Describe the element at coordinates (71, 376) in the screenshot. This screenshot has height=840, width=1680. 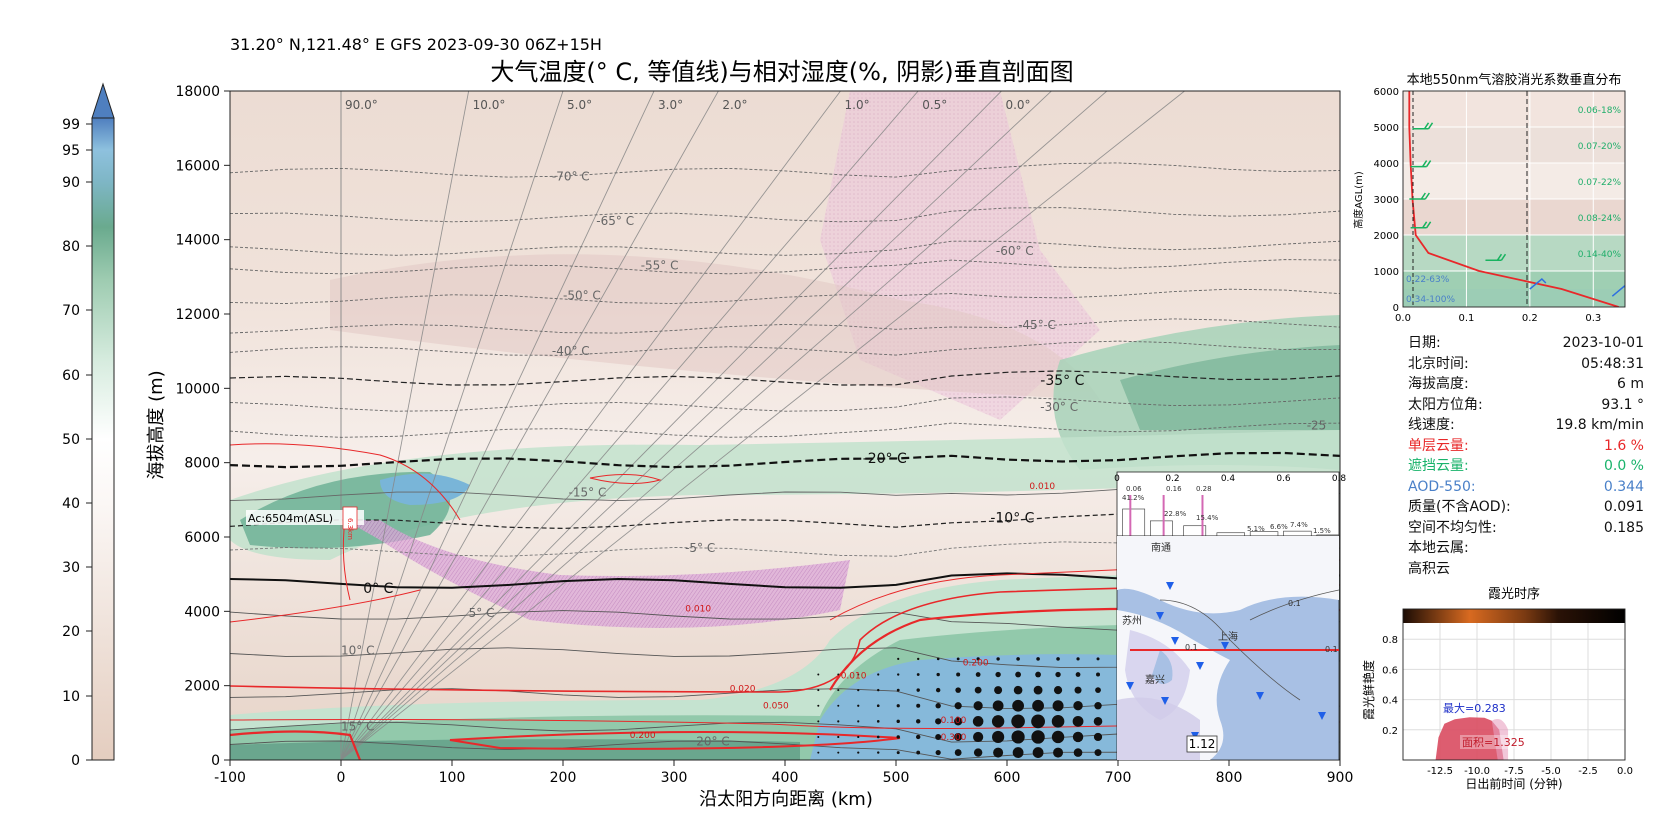
I see `colorbar-tick-label: 60` at that location.